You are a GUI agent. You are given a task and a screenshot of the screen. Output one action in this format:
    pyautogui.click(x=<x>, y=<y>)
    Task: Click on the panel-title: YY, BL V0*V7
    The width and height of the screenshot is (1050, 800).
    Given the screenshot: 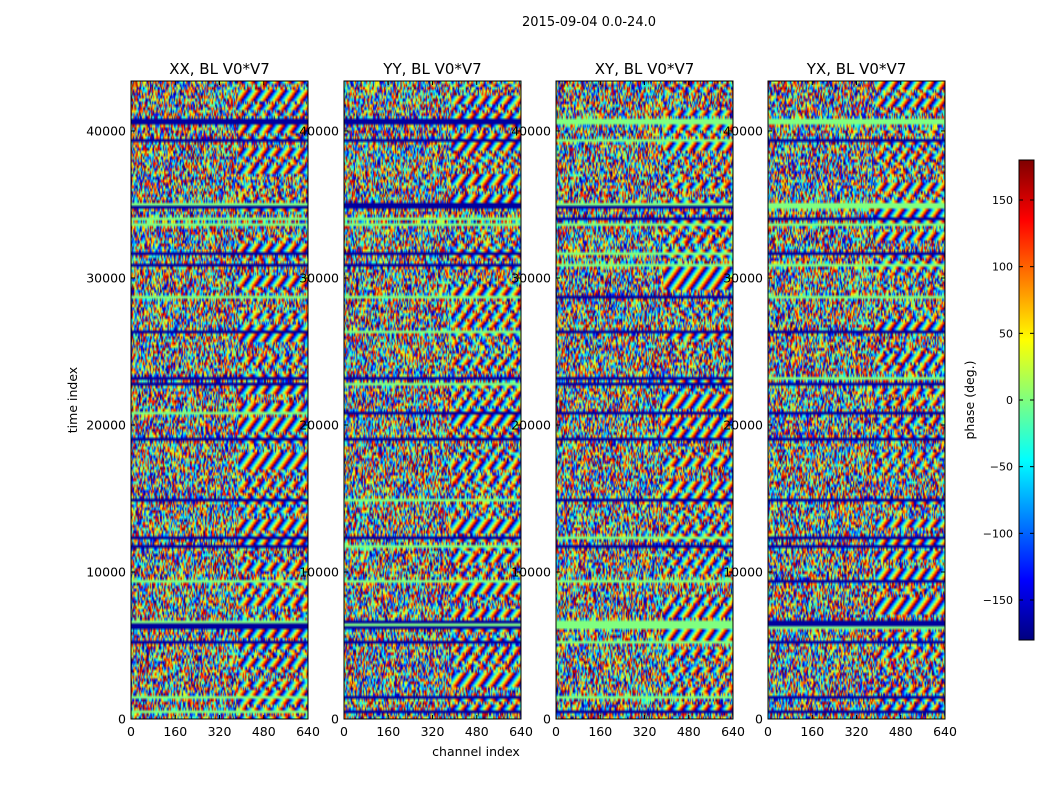 What is the action you would take?
    pyautogui.click(x=431, y=69)
    